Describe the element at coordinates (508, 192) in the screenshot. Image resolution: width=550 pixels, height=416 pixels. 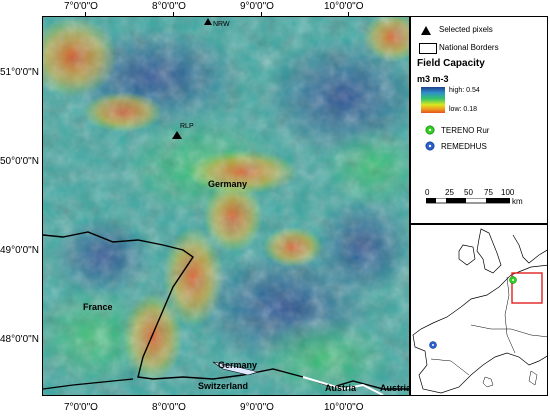
I see `scale-tick-100: 100` at that location.